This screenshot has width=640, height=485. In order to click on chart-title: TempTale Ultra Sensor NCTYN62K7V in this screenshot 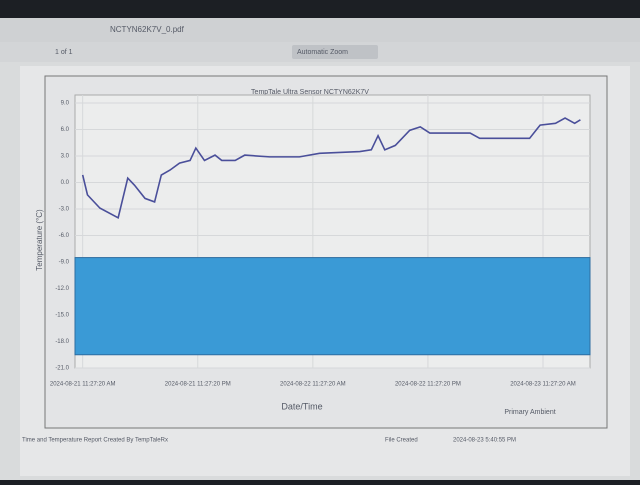, I will do `click(310, 92)`.